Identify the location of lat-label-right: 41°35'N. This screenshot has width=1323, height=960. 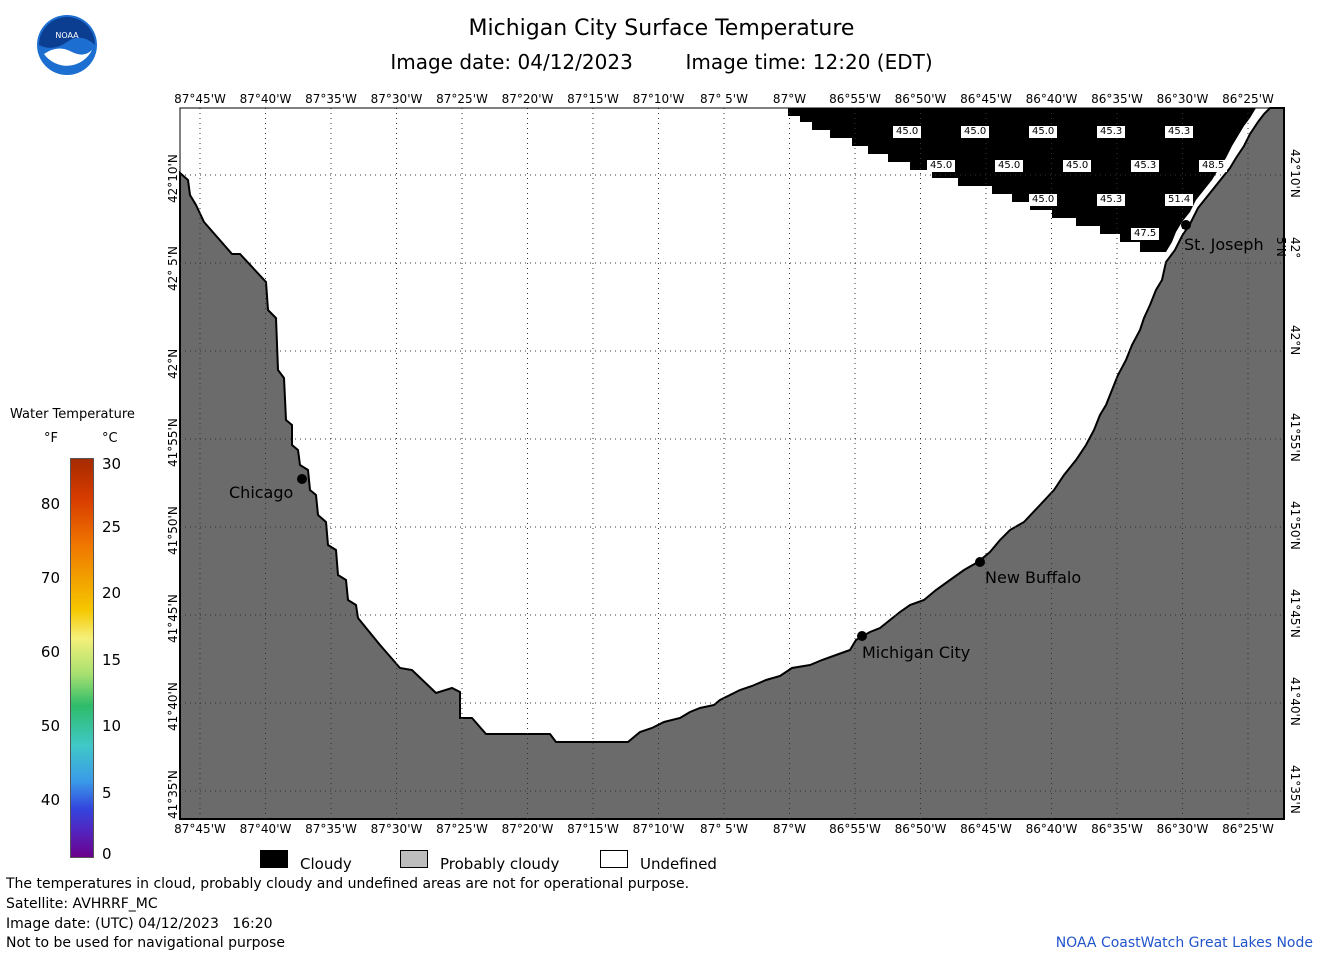
(1295, 789).